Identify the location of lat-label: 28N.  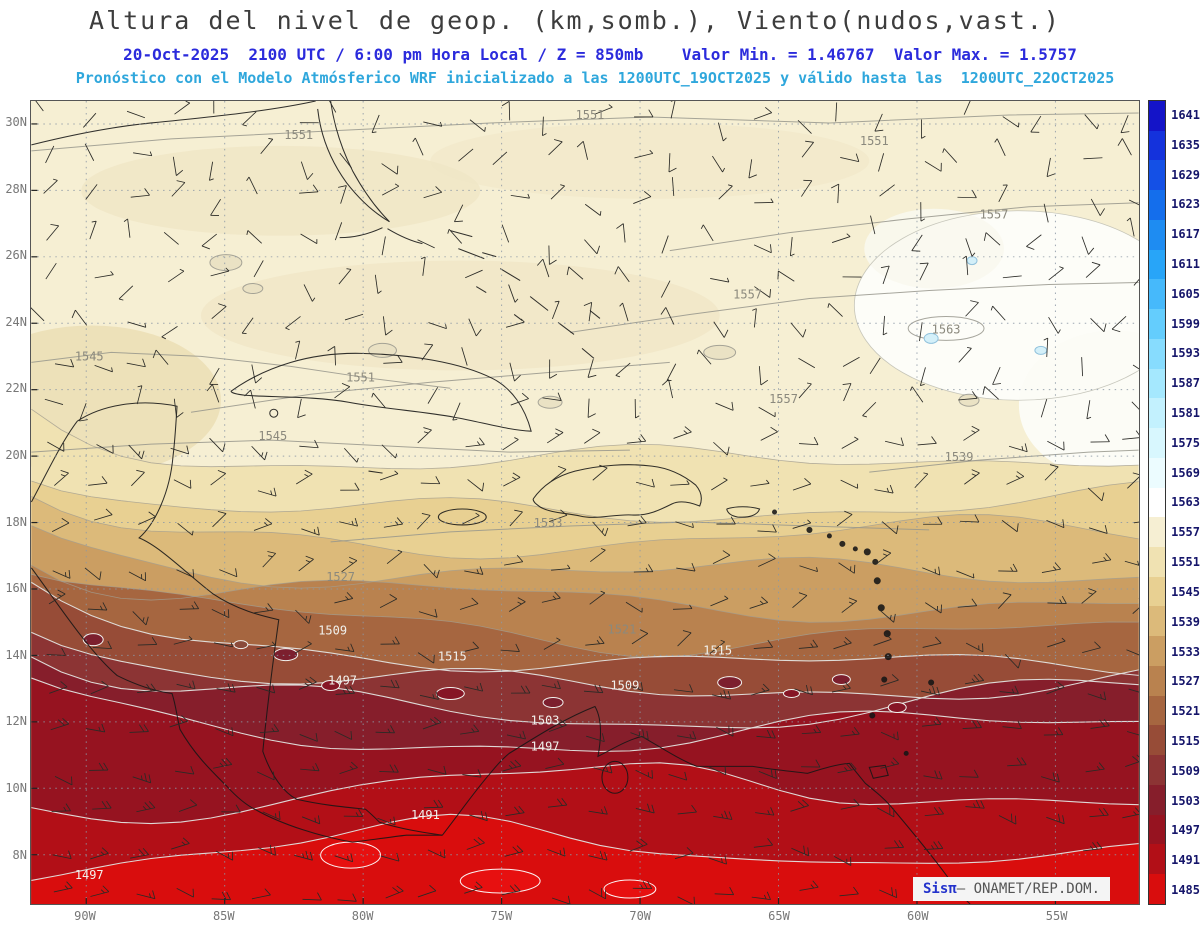
(16, 188).